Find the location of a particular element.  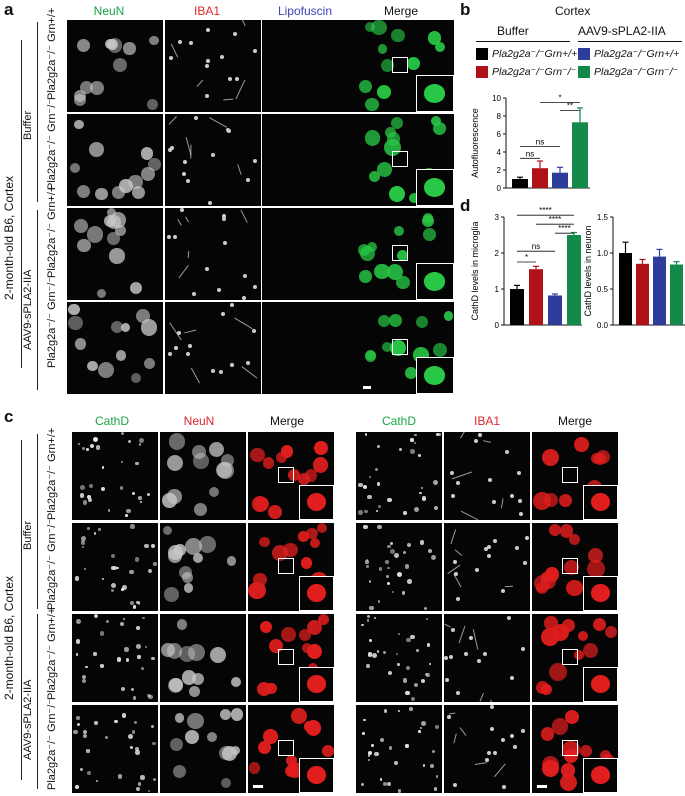

panel-c-buffer-bracket is located at coordinates (37, 521).